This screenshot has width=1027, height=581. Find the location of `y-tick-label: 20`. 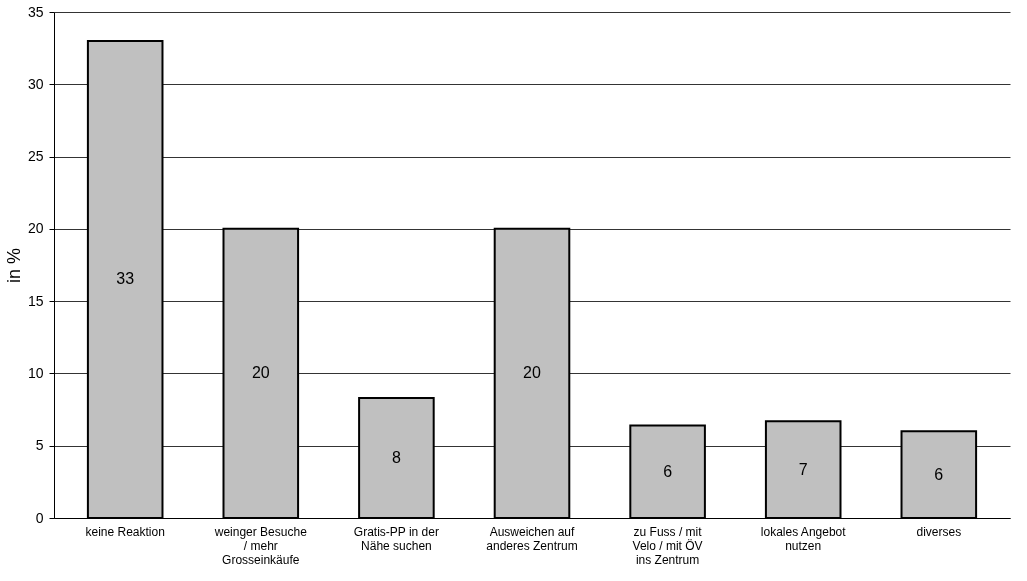

y-tick-label: 20 is located at coordinates (35, 228).